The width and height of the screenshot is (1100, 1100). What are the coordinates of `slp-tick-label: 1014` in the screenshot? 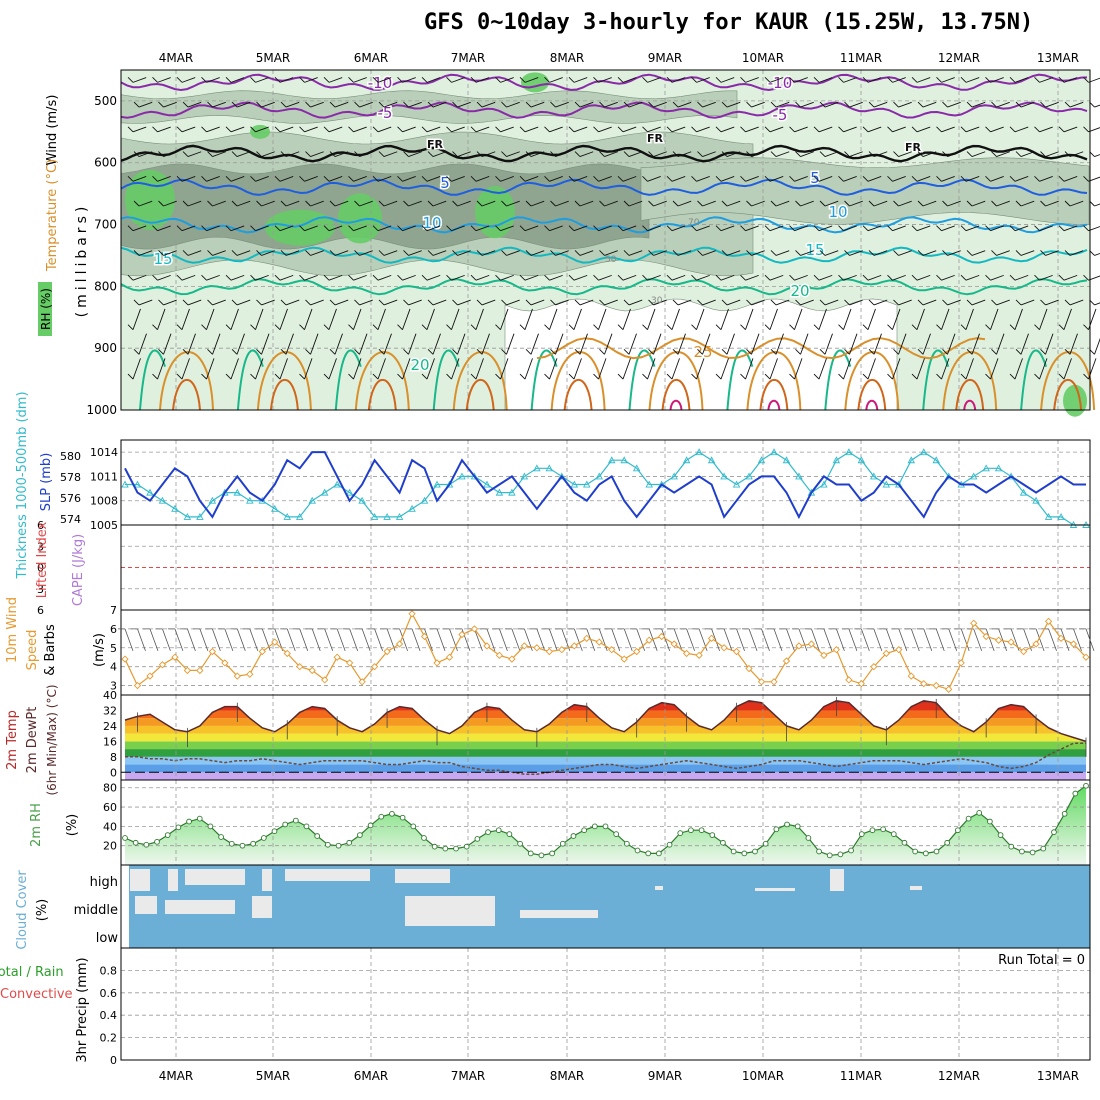 It's located at (104, 452).